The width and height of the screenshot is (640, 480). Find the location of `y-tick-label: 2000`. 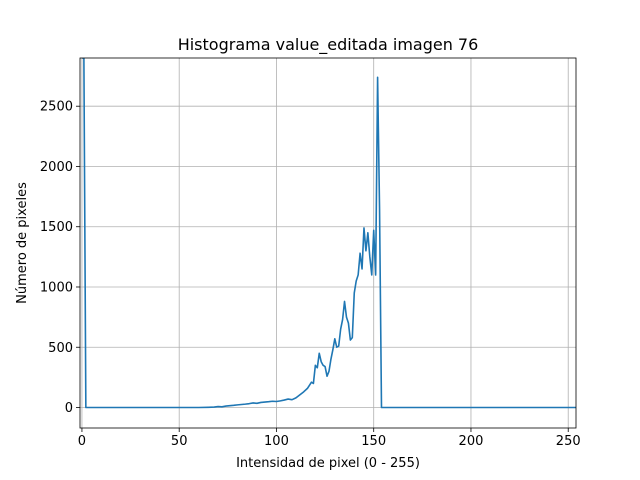

y-tick-label: 2000 is located at coordinates (56, 167).